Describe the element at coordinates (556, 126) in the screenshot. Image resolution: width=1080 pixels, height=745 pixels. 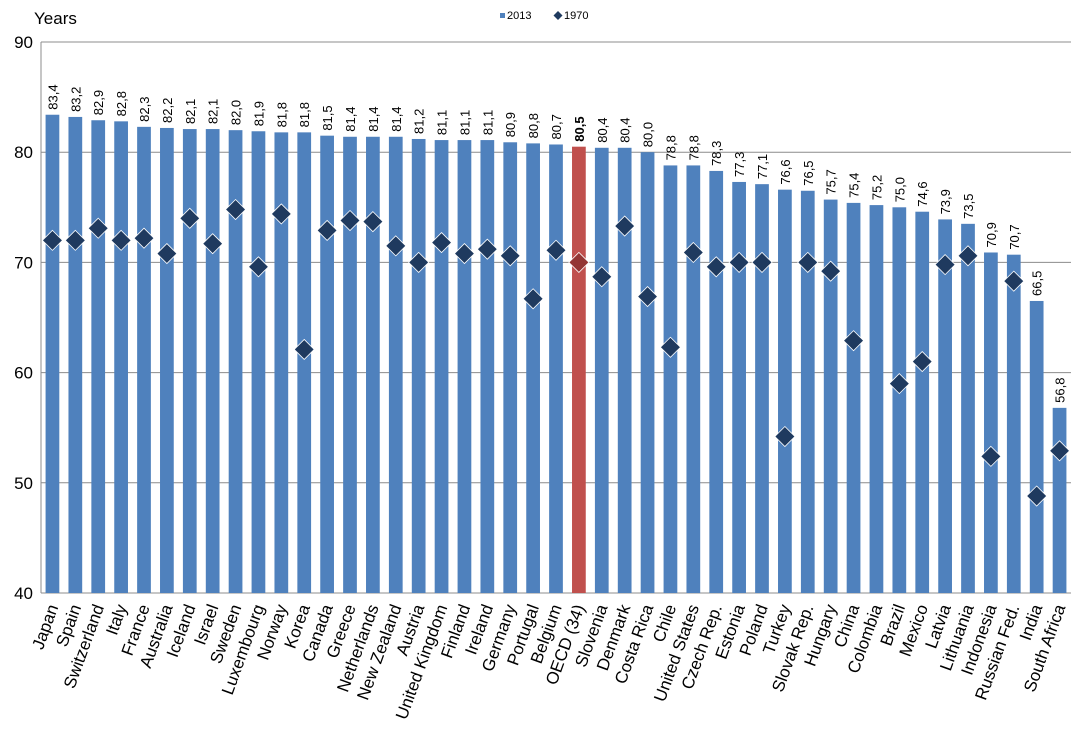
I see `value-label: 80,7` at that location.